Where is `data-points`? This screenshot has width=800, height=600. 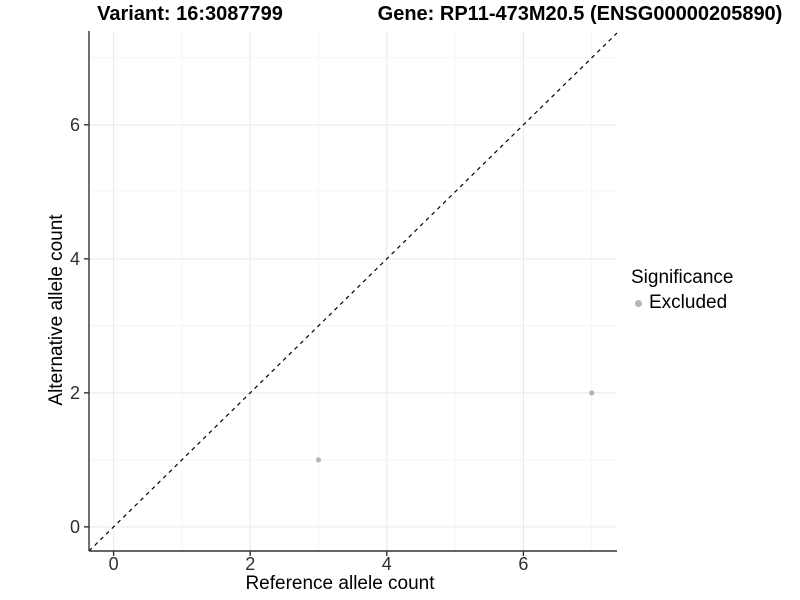
data-points is located at coordinates (455, 426).